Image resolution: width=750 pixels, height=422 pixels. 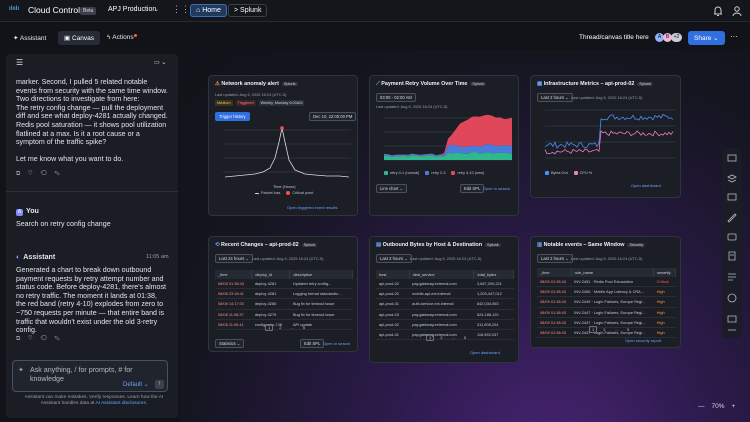 What do you see at coordinates (21, 370) in the screenshot?
I see `input-icon: ✦` at bounding box center [21, 370].